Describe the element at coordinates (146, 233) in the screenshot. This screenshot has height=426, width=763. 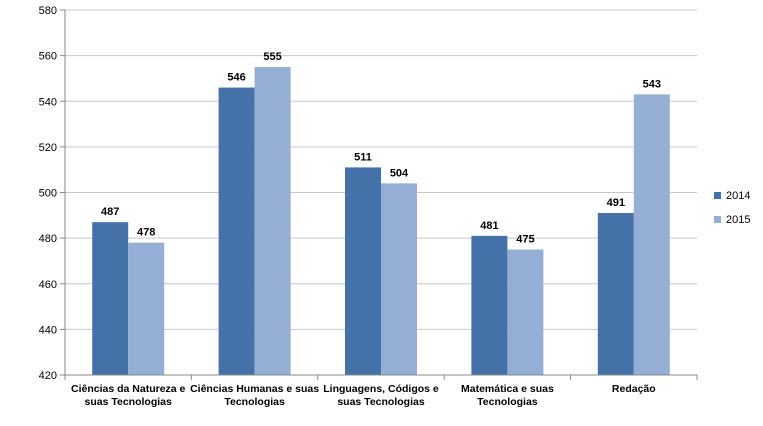
I see `data-label: 478` at that location.